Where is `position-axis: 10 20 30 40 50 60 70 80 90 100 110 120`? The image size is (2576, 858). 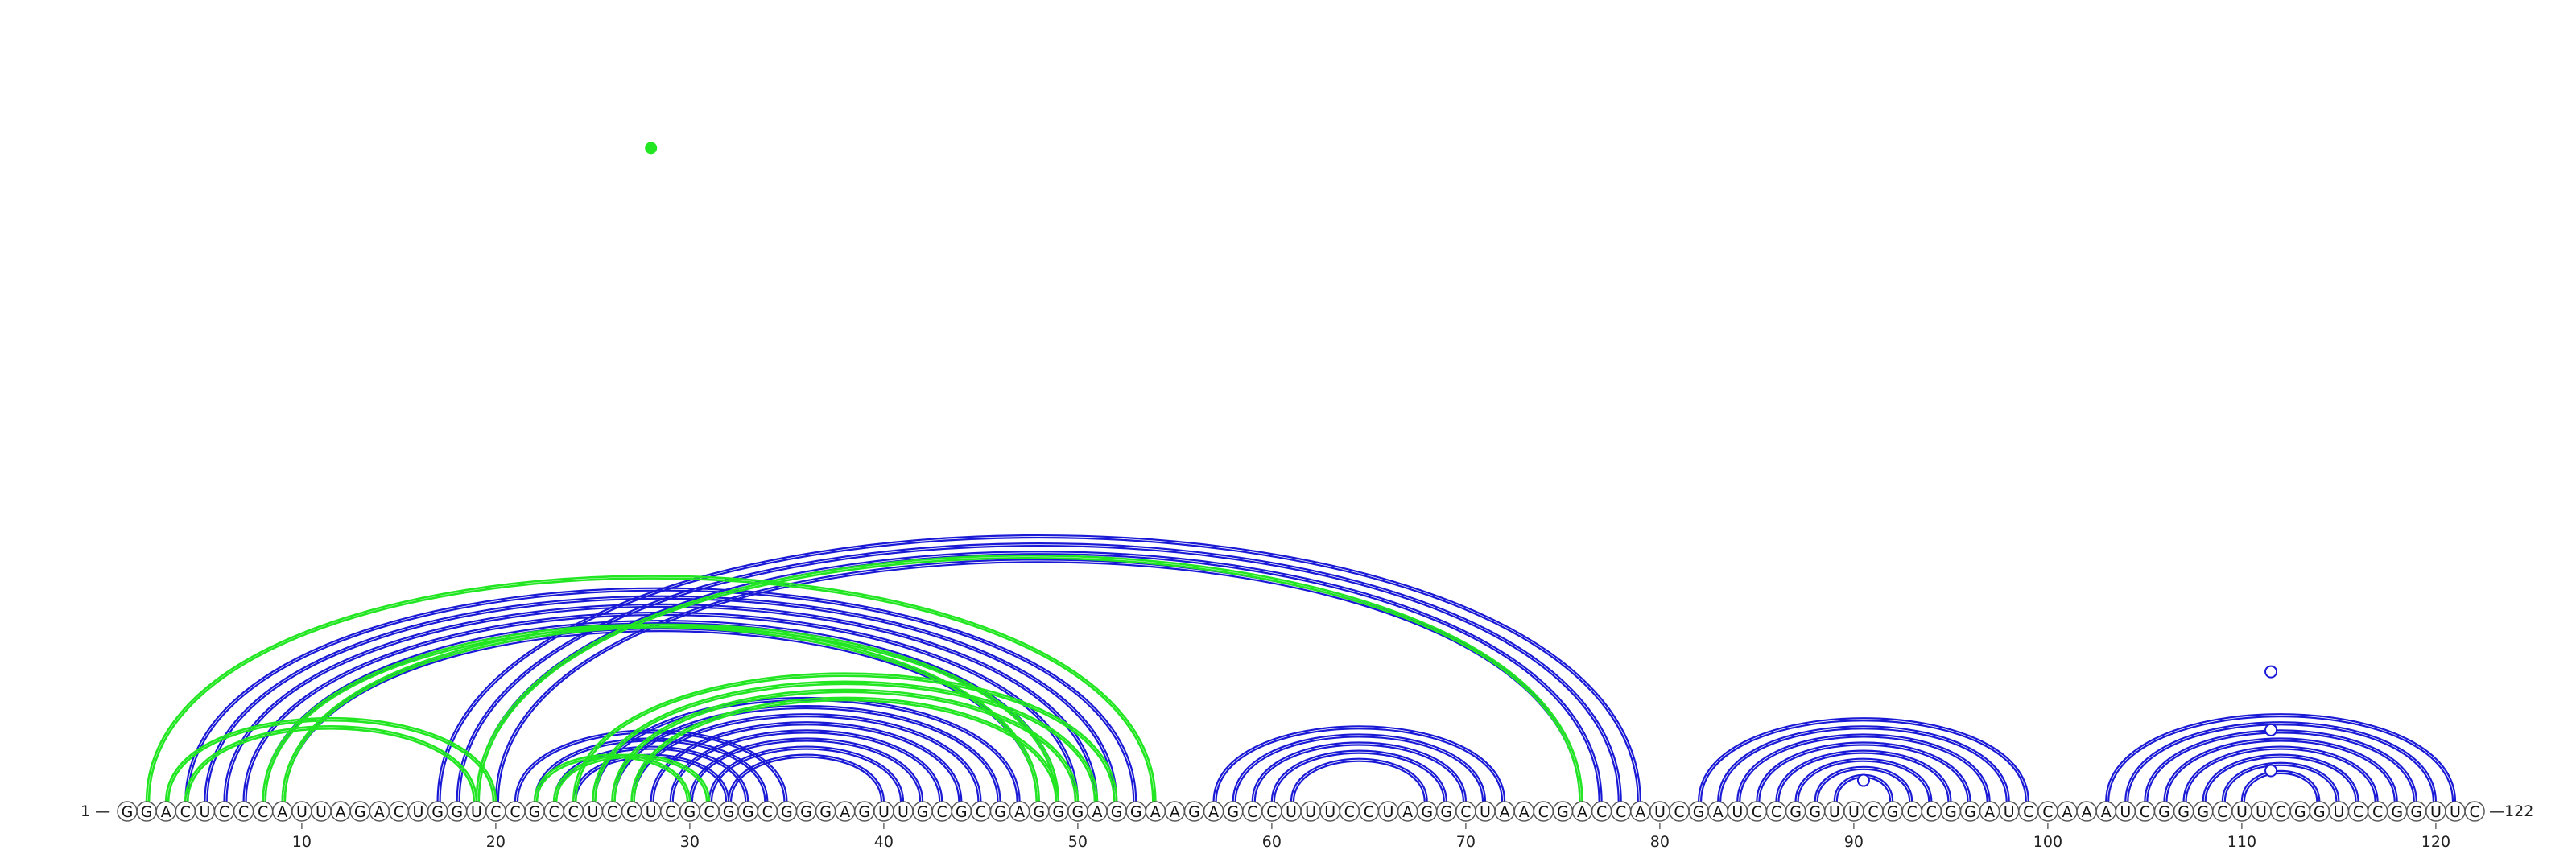 position-axis: 10 20 30 40 50 60 70 80 90 100 110 120 is located at coordinates (1371, 837).